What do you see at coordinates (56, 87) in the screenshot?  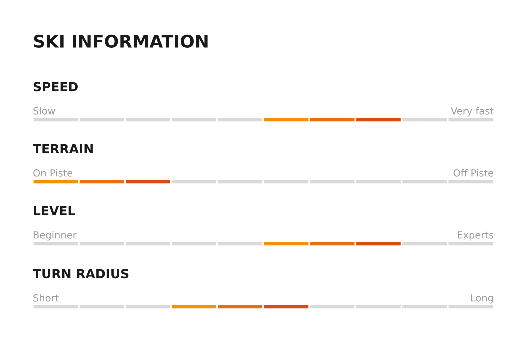 I see `chart-subtitle: SPEED` at bounding box center [56, 87].